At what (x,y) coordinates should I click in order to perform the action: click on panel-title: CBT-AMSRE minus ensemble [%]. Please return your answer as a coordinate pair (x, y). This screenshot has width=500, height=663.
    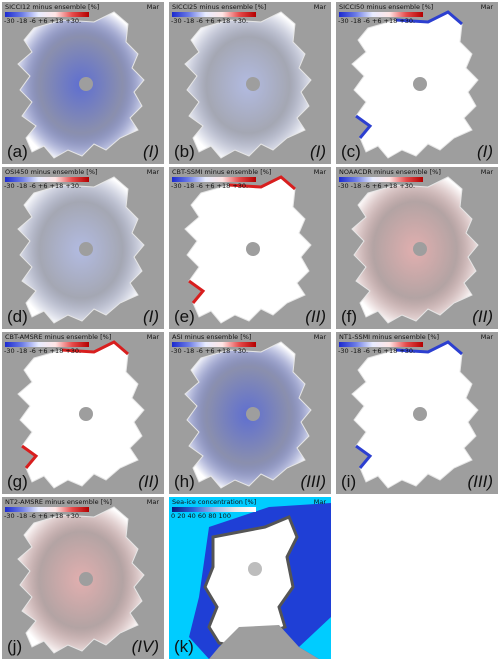
    Looking at the image, I should click on (58, 337).